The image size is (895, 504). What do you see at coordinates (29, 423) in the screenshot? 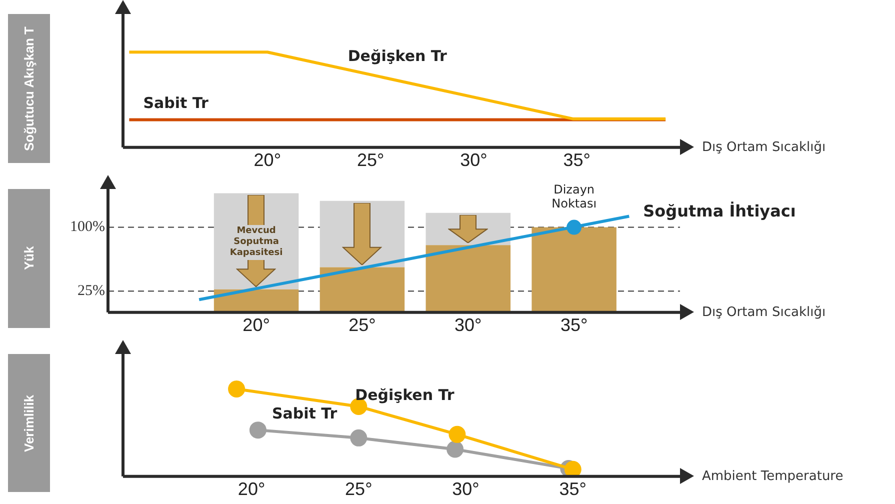
I see `y-axis-title: Verimlilik` at bounding box center [29, 423].